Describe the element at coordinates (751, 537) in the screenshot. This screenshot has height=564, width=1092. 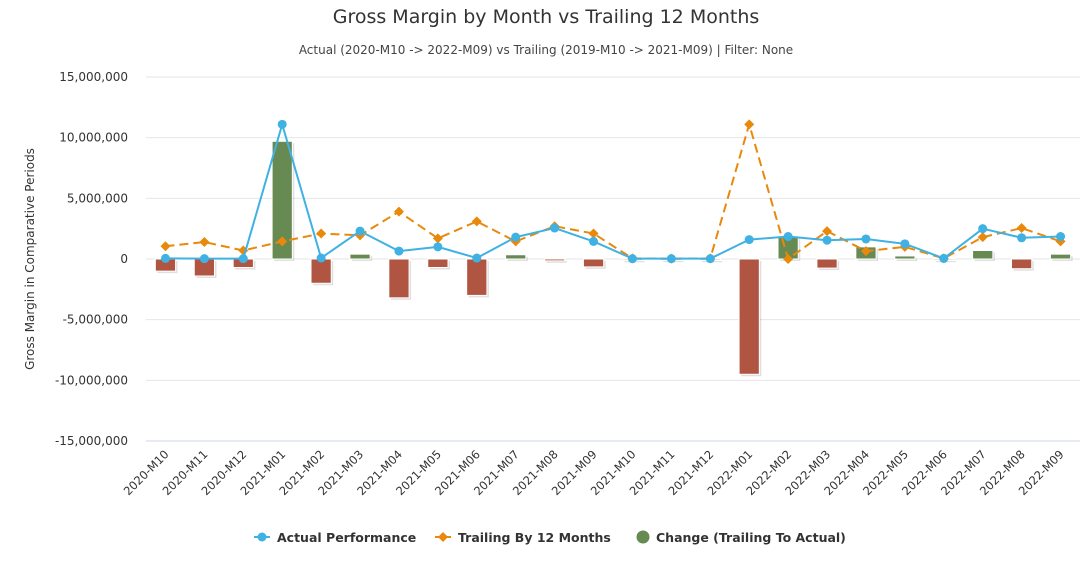
I see `legend-label: Change (Trailing To Actual)` at that location.